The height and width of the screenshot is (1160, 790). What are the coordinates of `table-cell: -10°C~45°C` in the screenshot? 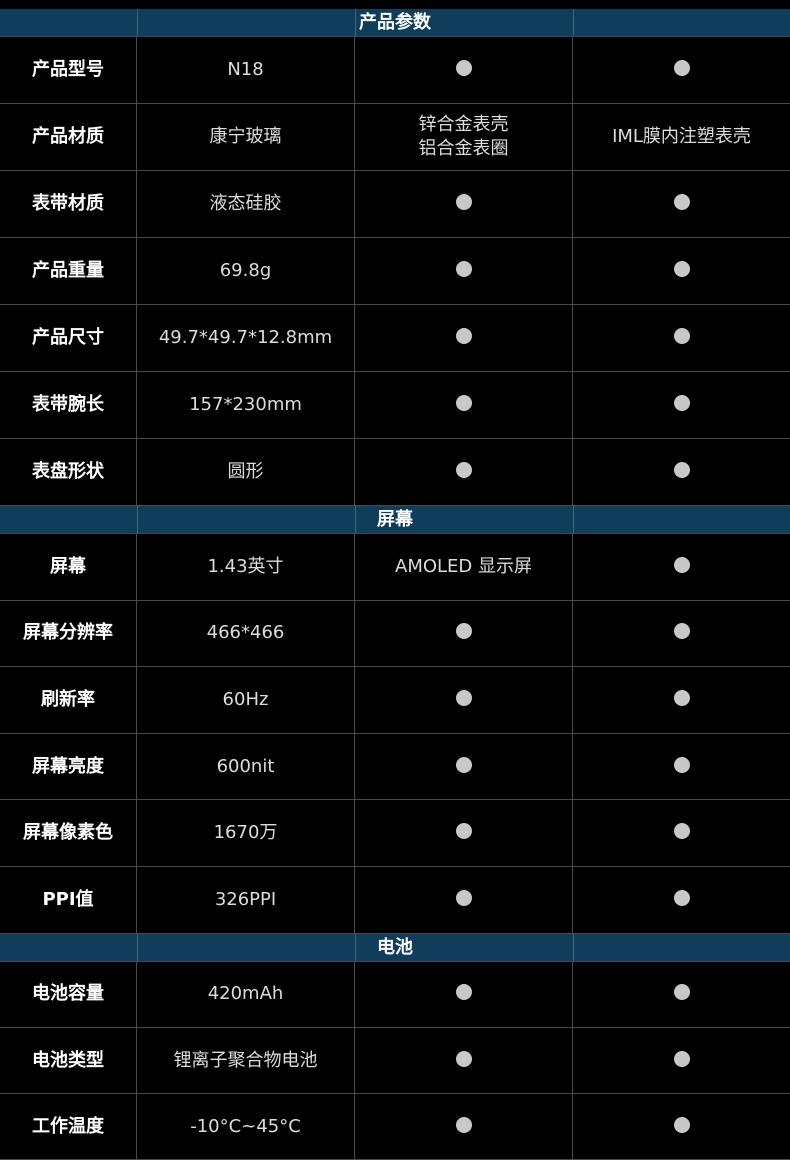 It's located at (246, 1127).